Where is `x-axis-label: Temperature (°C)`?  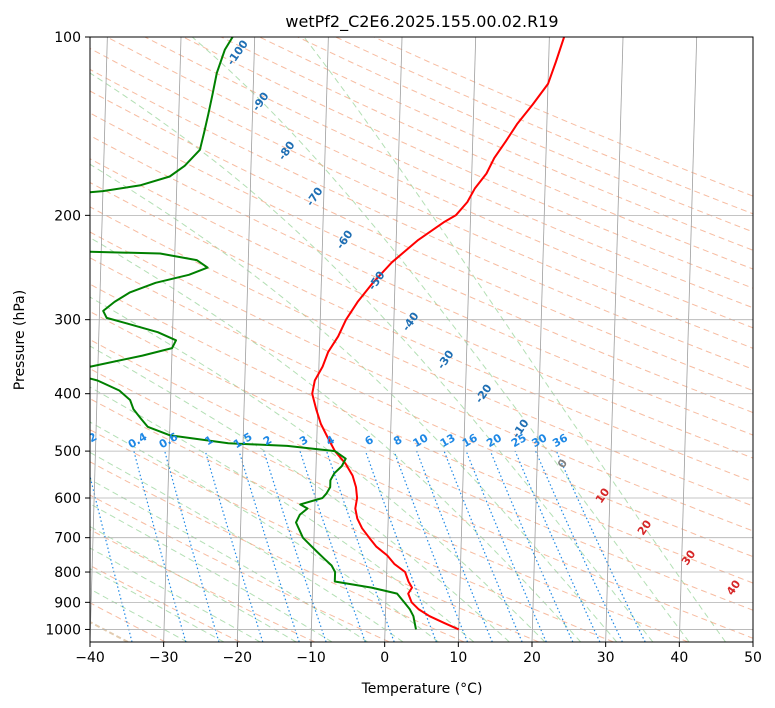
x-axis-label: Temperature (°C) is located at coordinates (422, 689).